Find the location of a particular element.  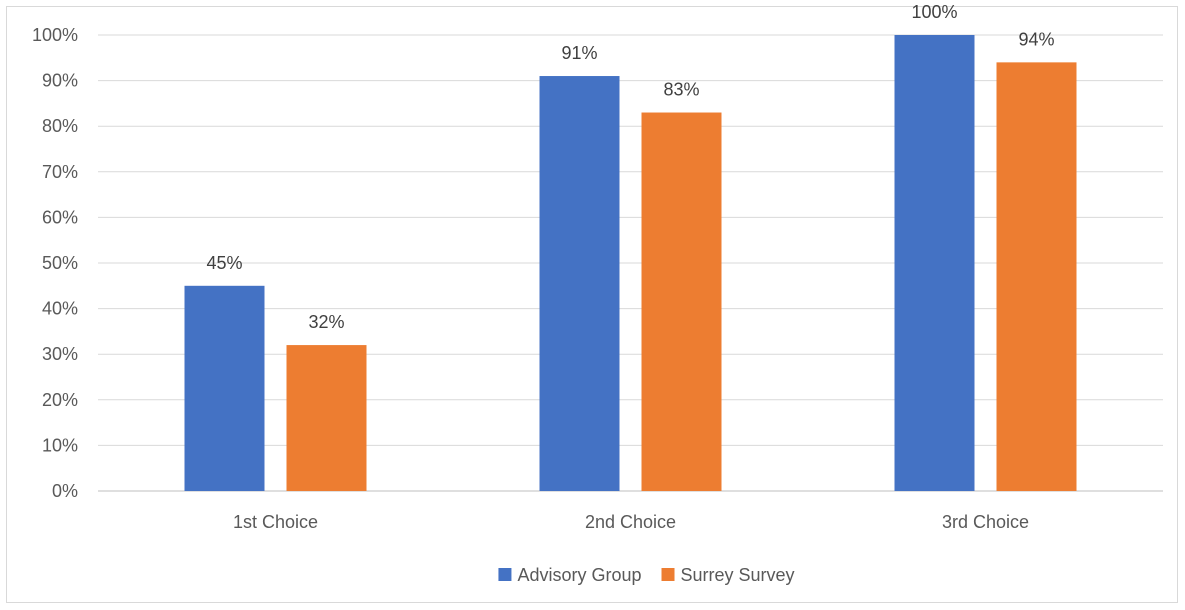

data-label: 91% is located at coordinates (579, 53).